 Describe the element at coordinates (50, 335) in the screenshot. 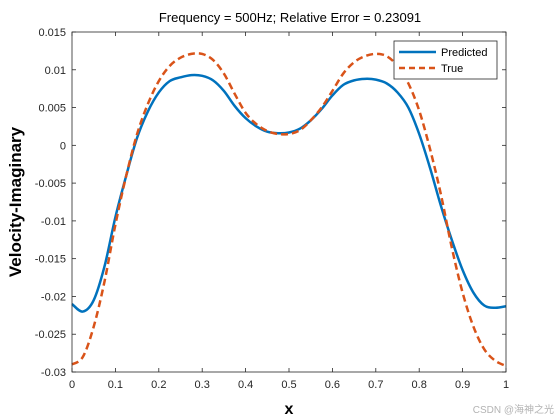

I see `y-tick-label: -0.025` at that location.